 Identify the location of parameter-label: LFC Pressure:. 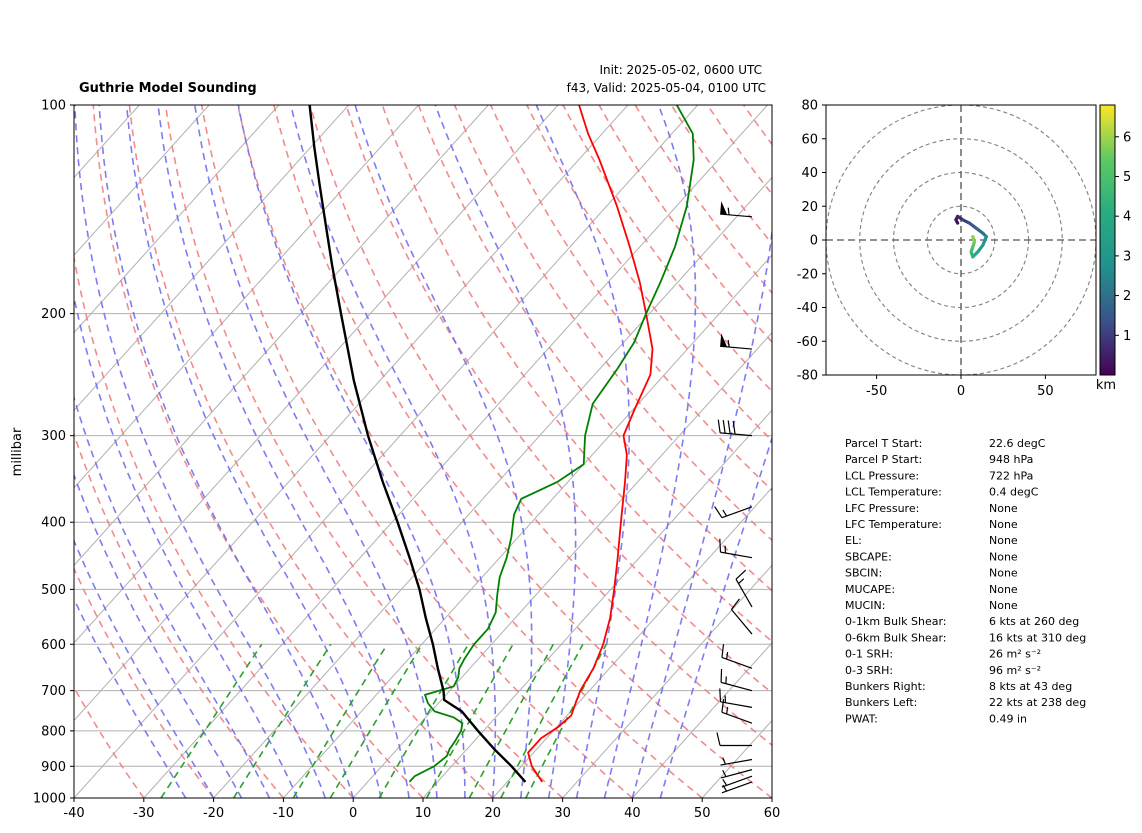
(882, 508).